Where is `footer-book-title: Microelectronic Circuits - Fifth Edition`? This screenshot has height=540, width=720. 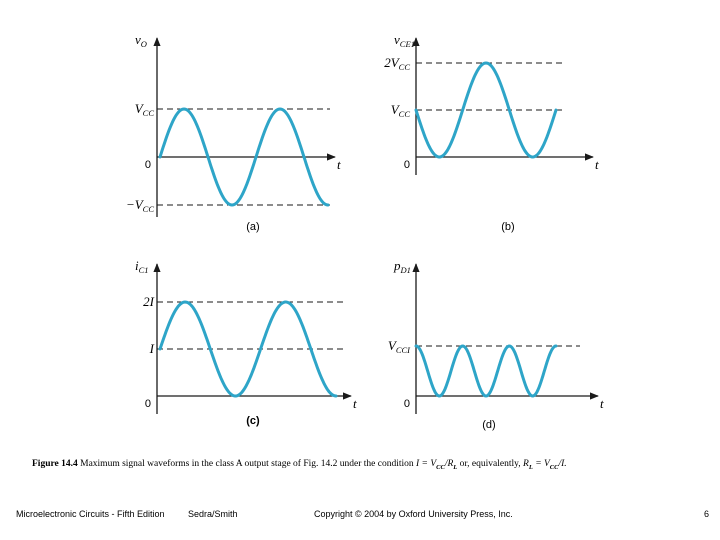
footer-book-title: Microelectronic Circuits - Fifth Edition is located at coordinates (90, 514).